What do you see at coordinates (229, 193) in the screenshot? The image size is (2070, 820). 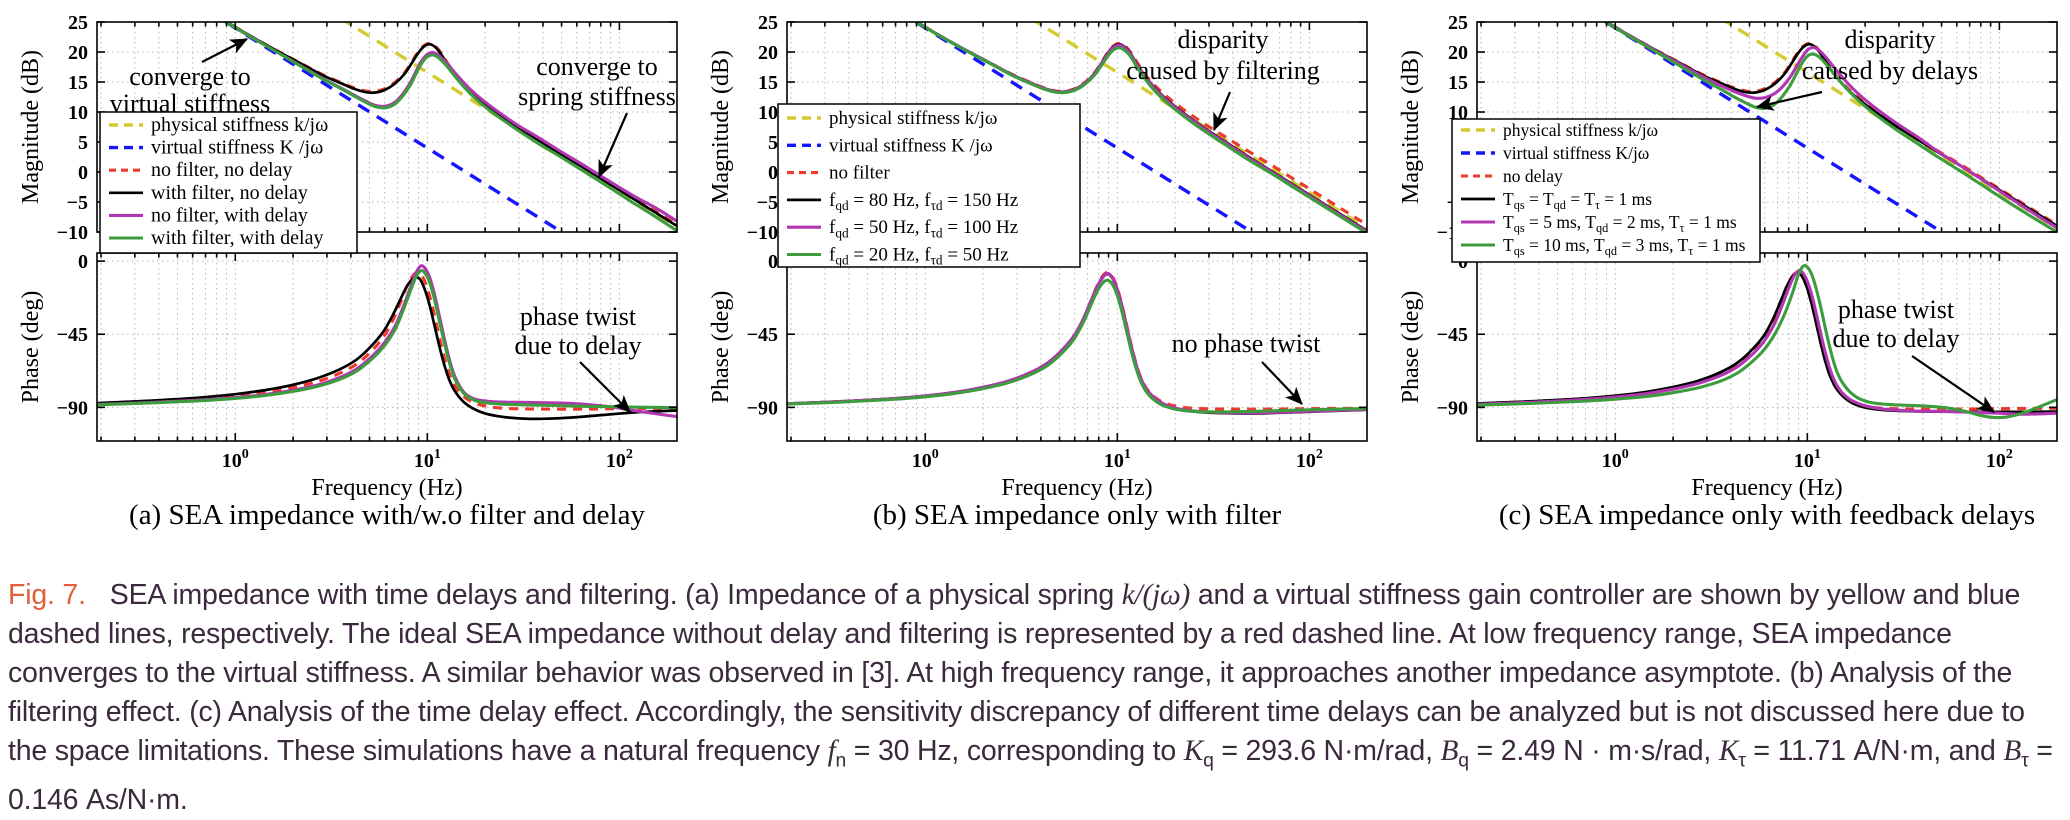 I see `legend-label-3: with filter, no delay` at bounding box center [229, 193].